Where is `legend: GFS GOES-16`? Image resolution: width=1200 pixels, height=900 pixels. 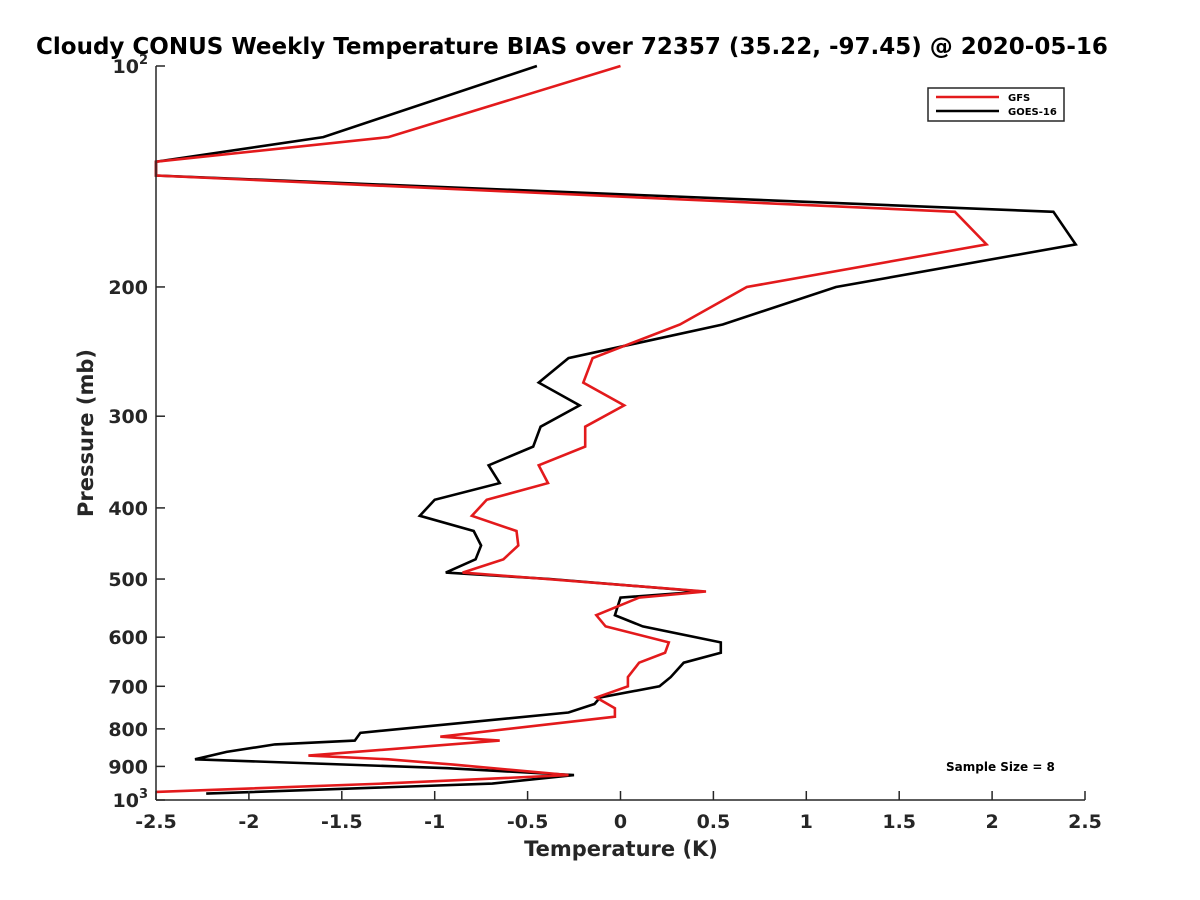 legend: GFS GOES-16 is located at coordinates (996, 104).